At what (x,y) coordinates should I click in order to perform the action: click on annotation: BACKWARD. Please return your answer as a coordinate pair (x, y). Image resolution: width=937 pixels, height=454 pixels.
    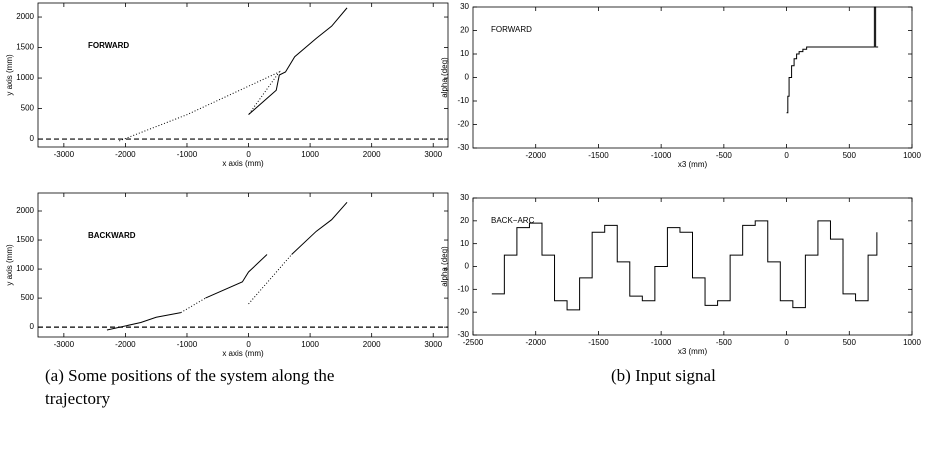
    Looking at the image, I should click on (112, 235).